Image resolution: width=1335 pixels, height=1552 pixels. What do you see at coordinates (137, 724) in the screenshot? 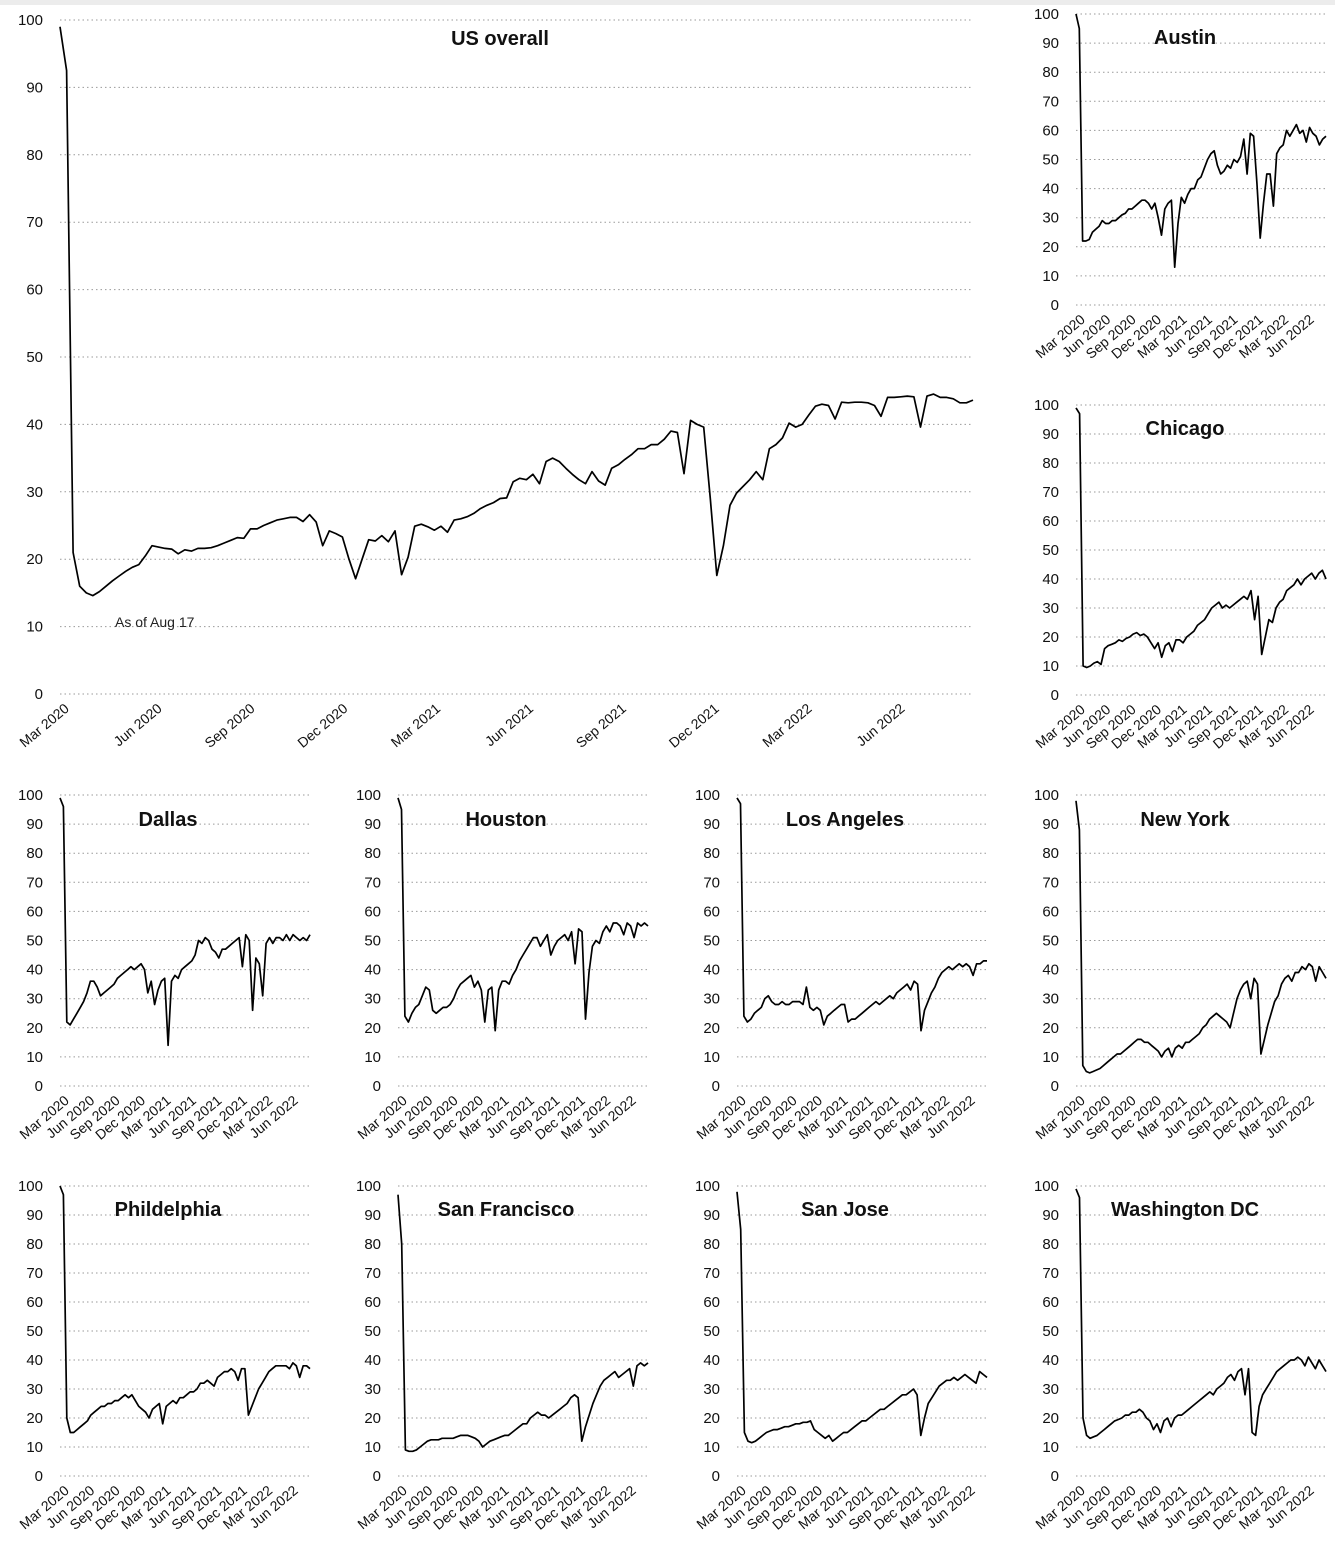
I see `x-tick-label: Jun 2020` at bounding box center [137, 724].